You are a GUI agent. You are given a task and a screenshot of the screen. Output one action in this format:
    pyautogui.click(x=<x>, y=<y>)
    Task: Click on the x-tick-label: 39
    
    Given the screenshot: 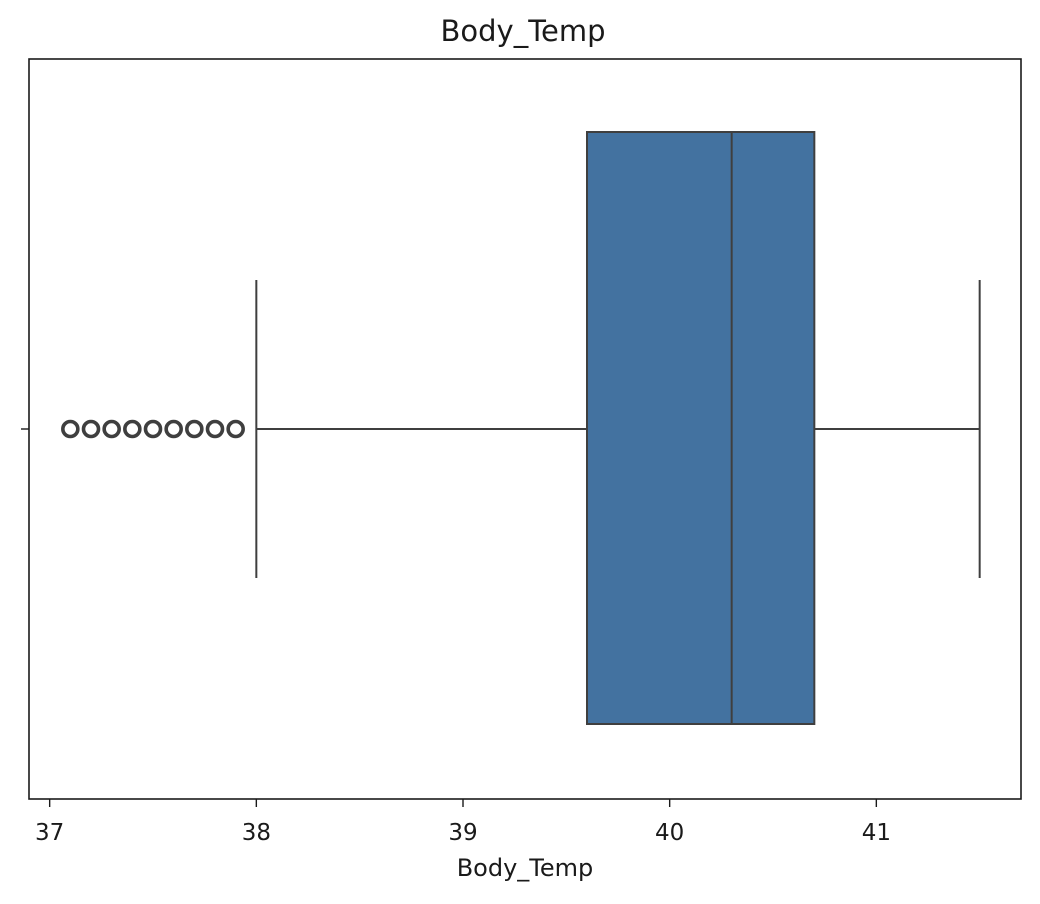 What is the action you would take?
    pyautogui.click(x=462, y=833)
    